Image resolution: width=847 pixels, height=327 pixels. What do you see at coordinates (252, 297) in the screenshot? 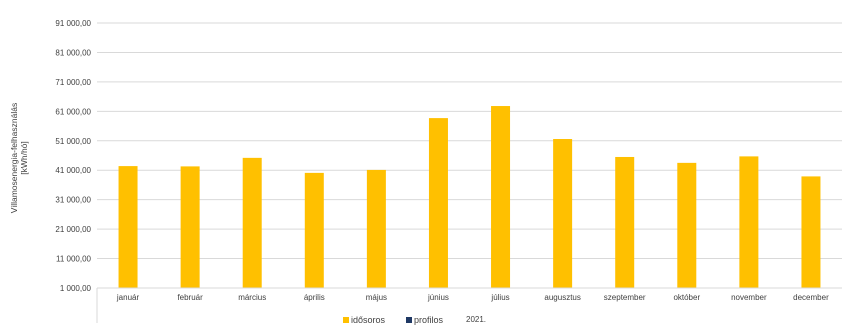
I see `x-tick-label: március` at bounding box center [252, 297].